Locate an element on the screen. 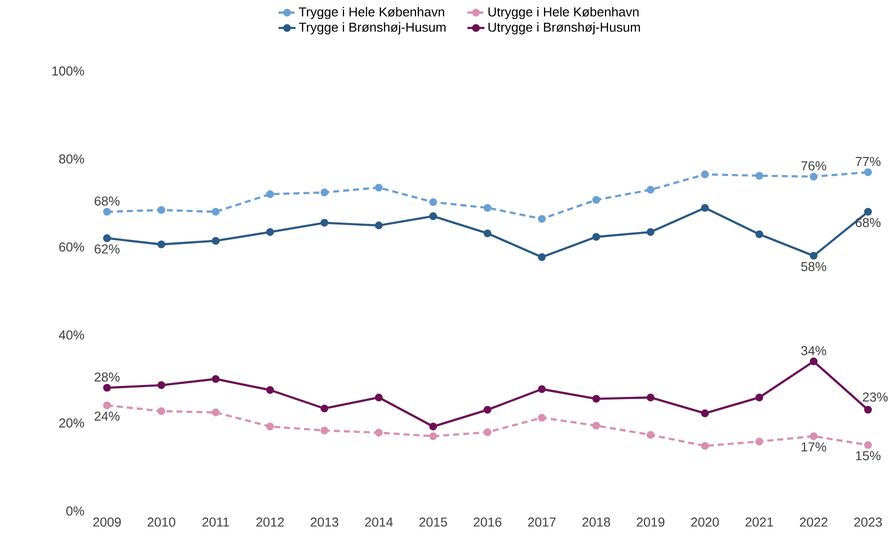 This screenshot has height=545, width=895. x-tick-label: 2014 is located at coordinates (379, 522).